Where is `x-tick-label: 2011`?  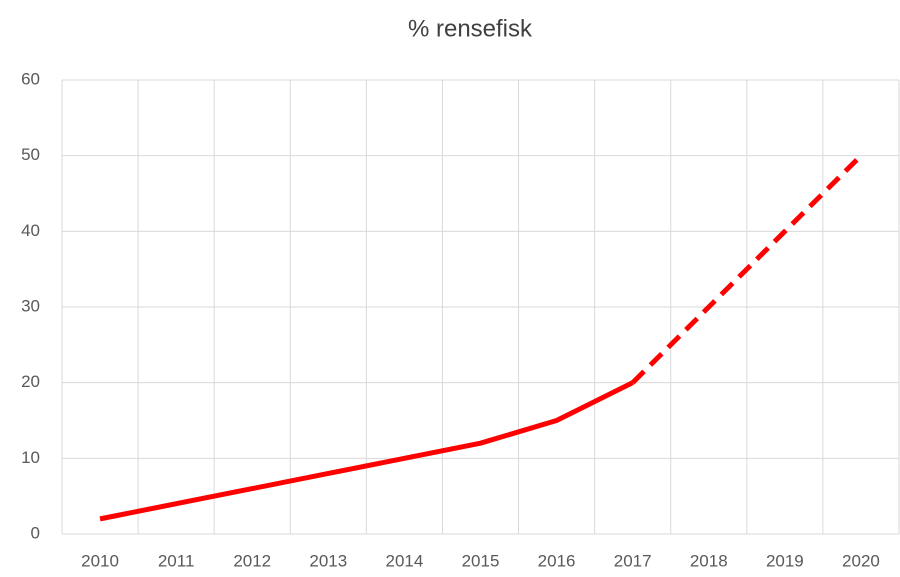
x-tick-label: 2011 is located at coordinates (176, 560).